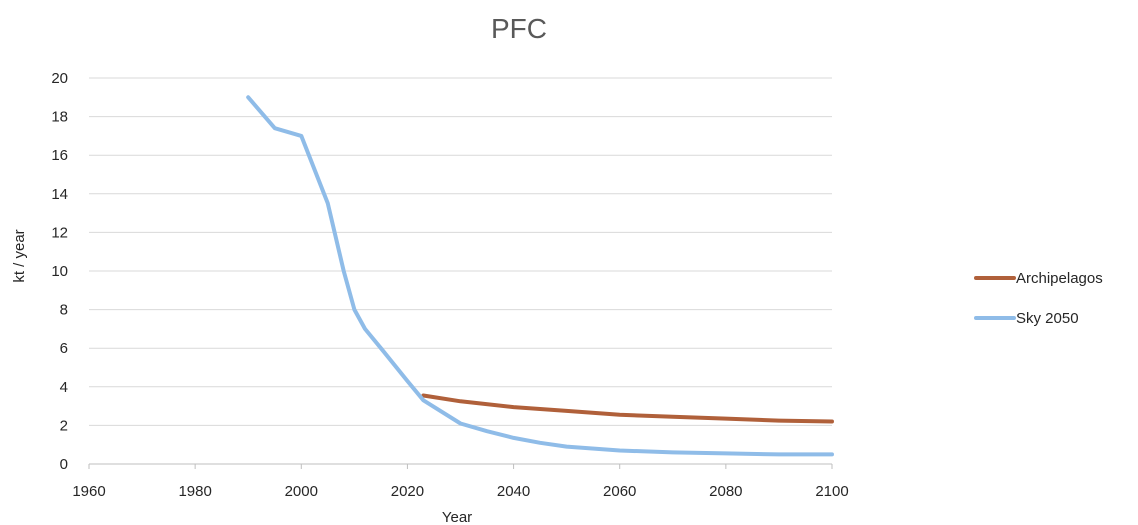 The width and height of the screenshot is (1138, 525). Describe the element at coordinates (64, 464) in the screenshot. I see `y-tick-label-0: 0` at that location.